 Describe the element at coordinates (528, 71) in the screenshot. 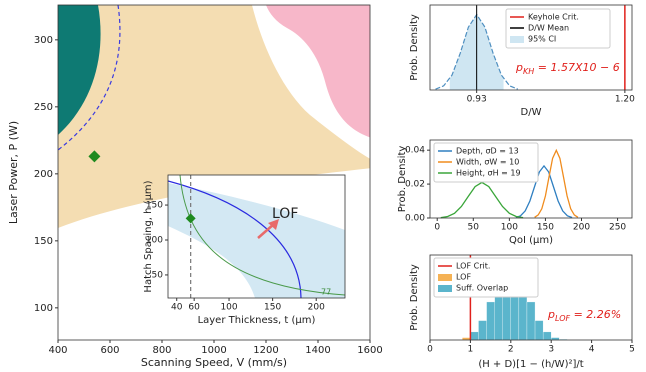

I see `annotation-part: KH` at that location.